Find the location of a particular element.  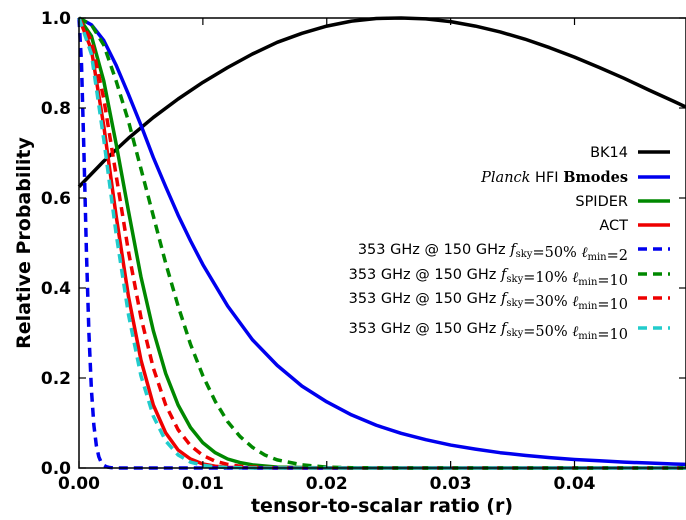

y-tick-label: 1.0 is located at coordinates (56, 19).